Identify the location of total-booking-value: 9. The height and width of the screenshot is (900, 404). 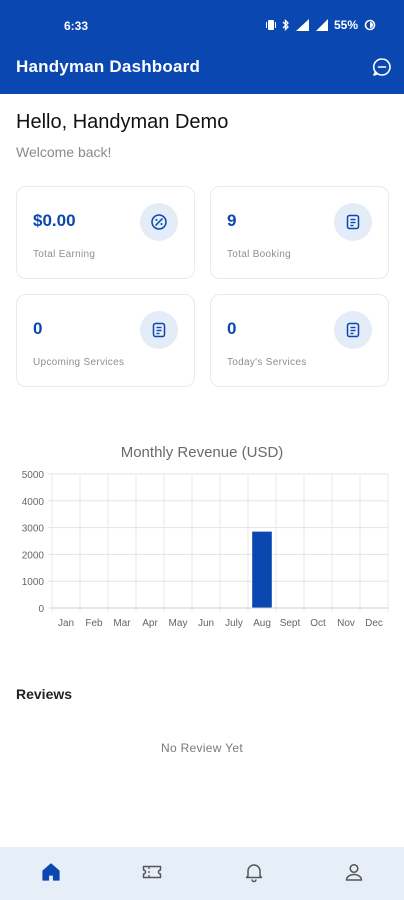
(232, 220).